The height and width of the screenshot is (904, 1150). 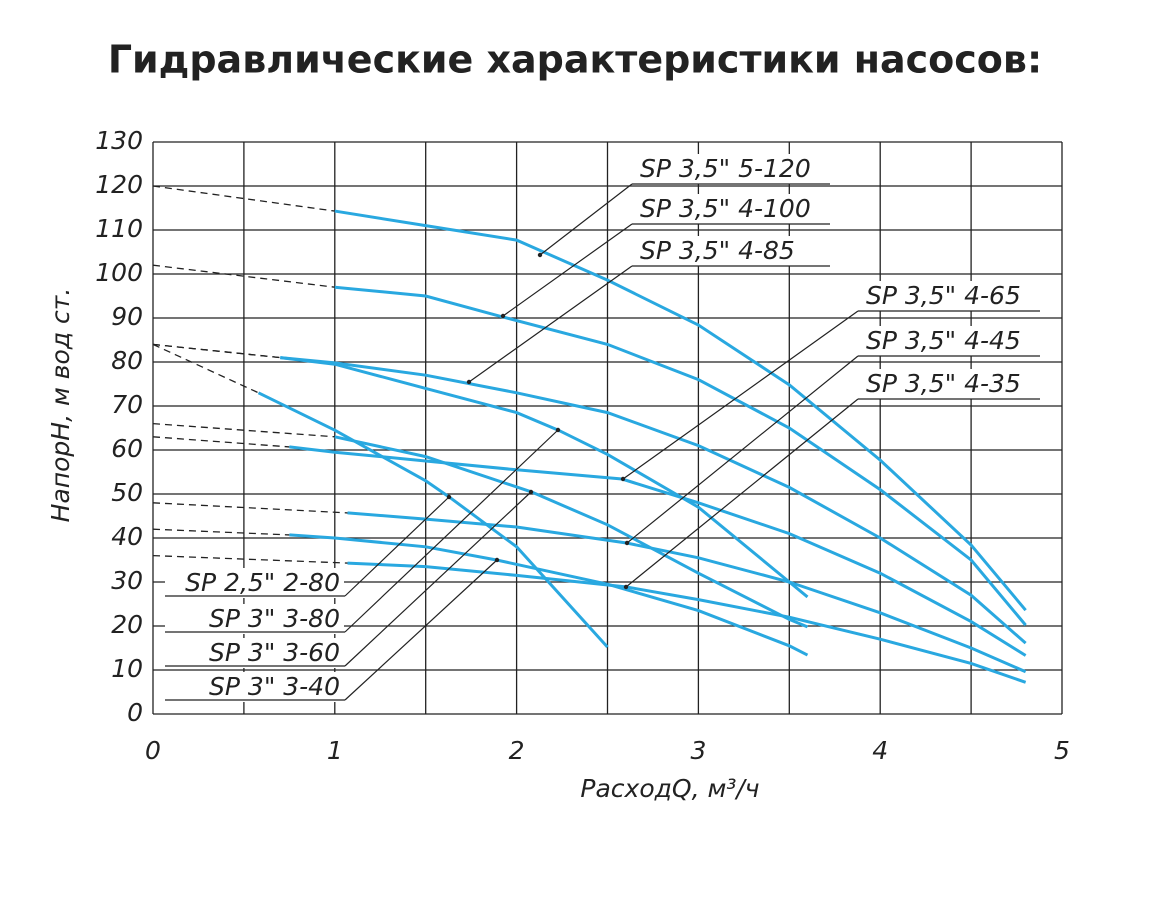 I want to click on y-tick-label: 60, so click(x=127, y=448).